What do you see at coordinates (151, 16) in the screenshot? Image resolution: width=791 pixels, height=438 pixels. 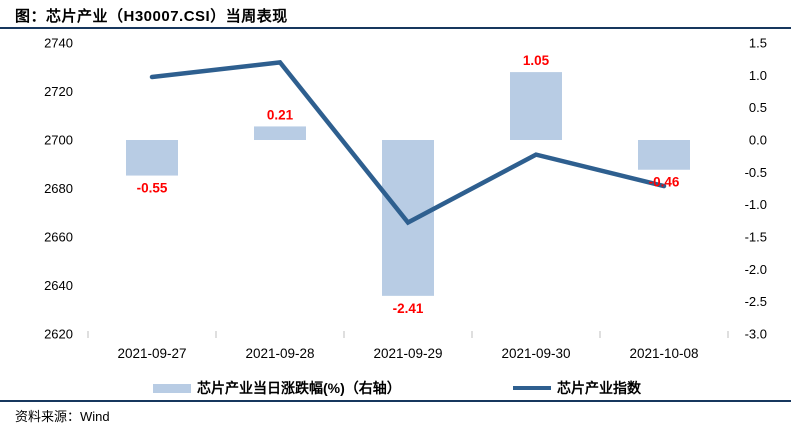 I see `figure-title: 图：芯片产业（H30007.CSI）当周表现` at bounding box center [151, 16].